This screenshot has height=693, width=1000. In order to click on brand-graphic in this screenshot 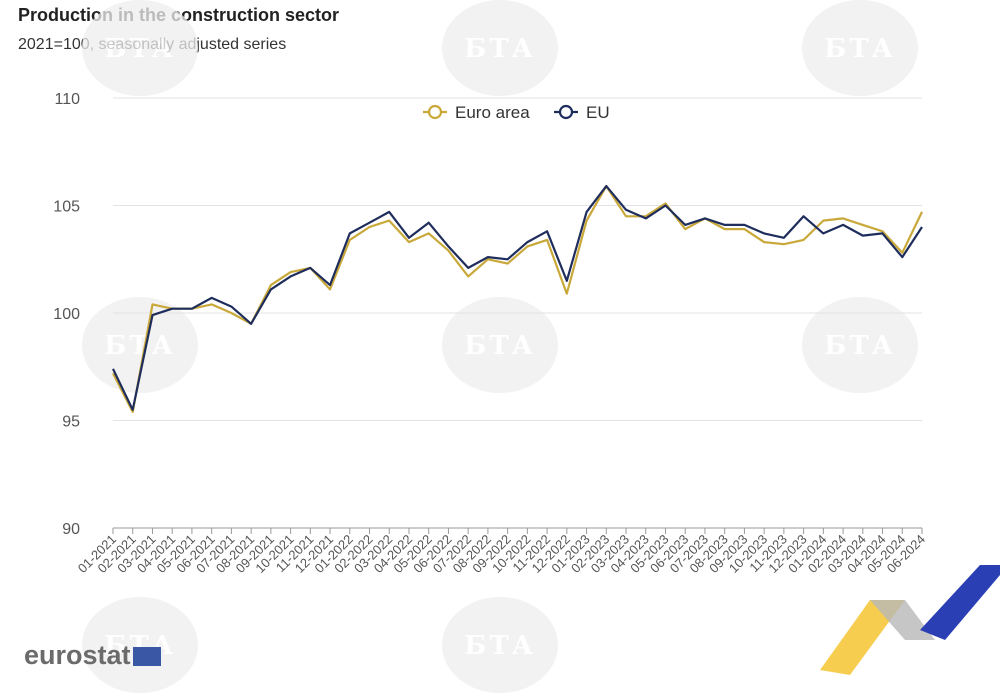, I will do `click(910, 620)`.